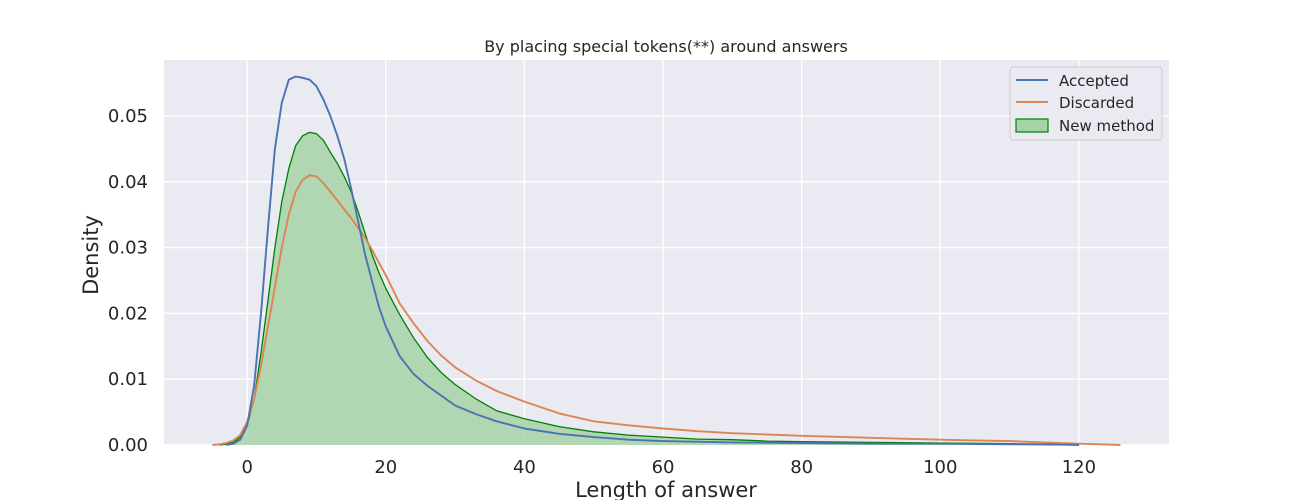 The width and height of the screenshot is (1300, 500). I want to click on x-axis-ticks: 0 20 40 60 80 100 120, so click(668, 467).